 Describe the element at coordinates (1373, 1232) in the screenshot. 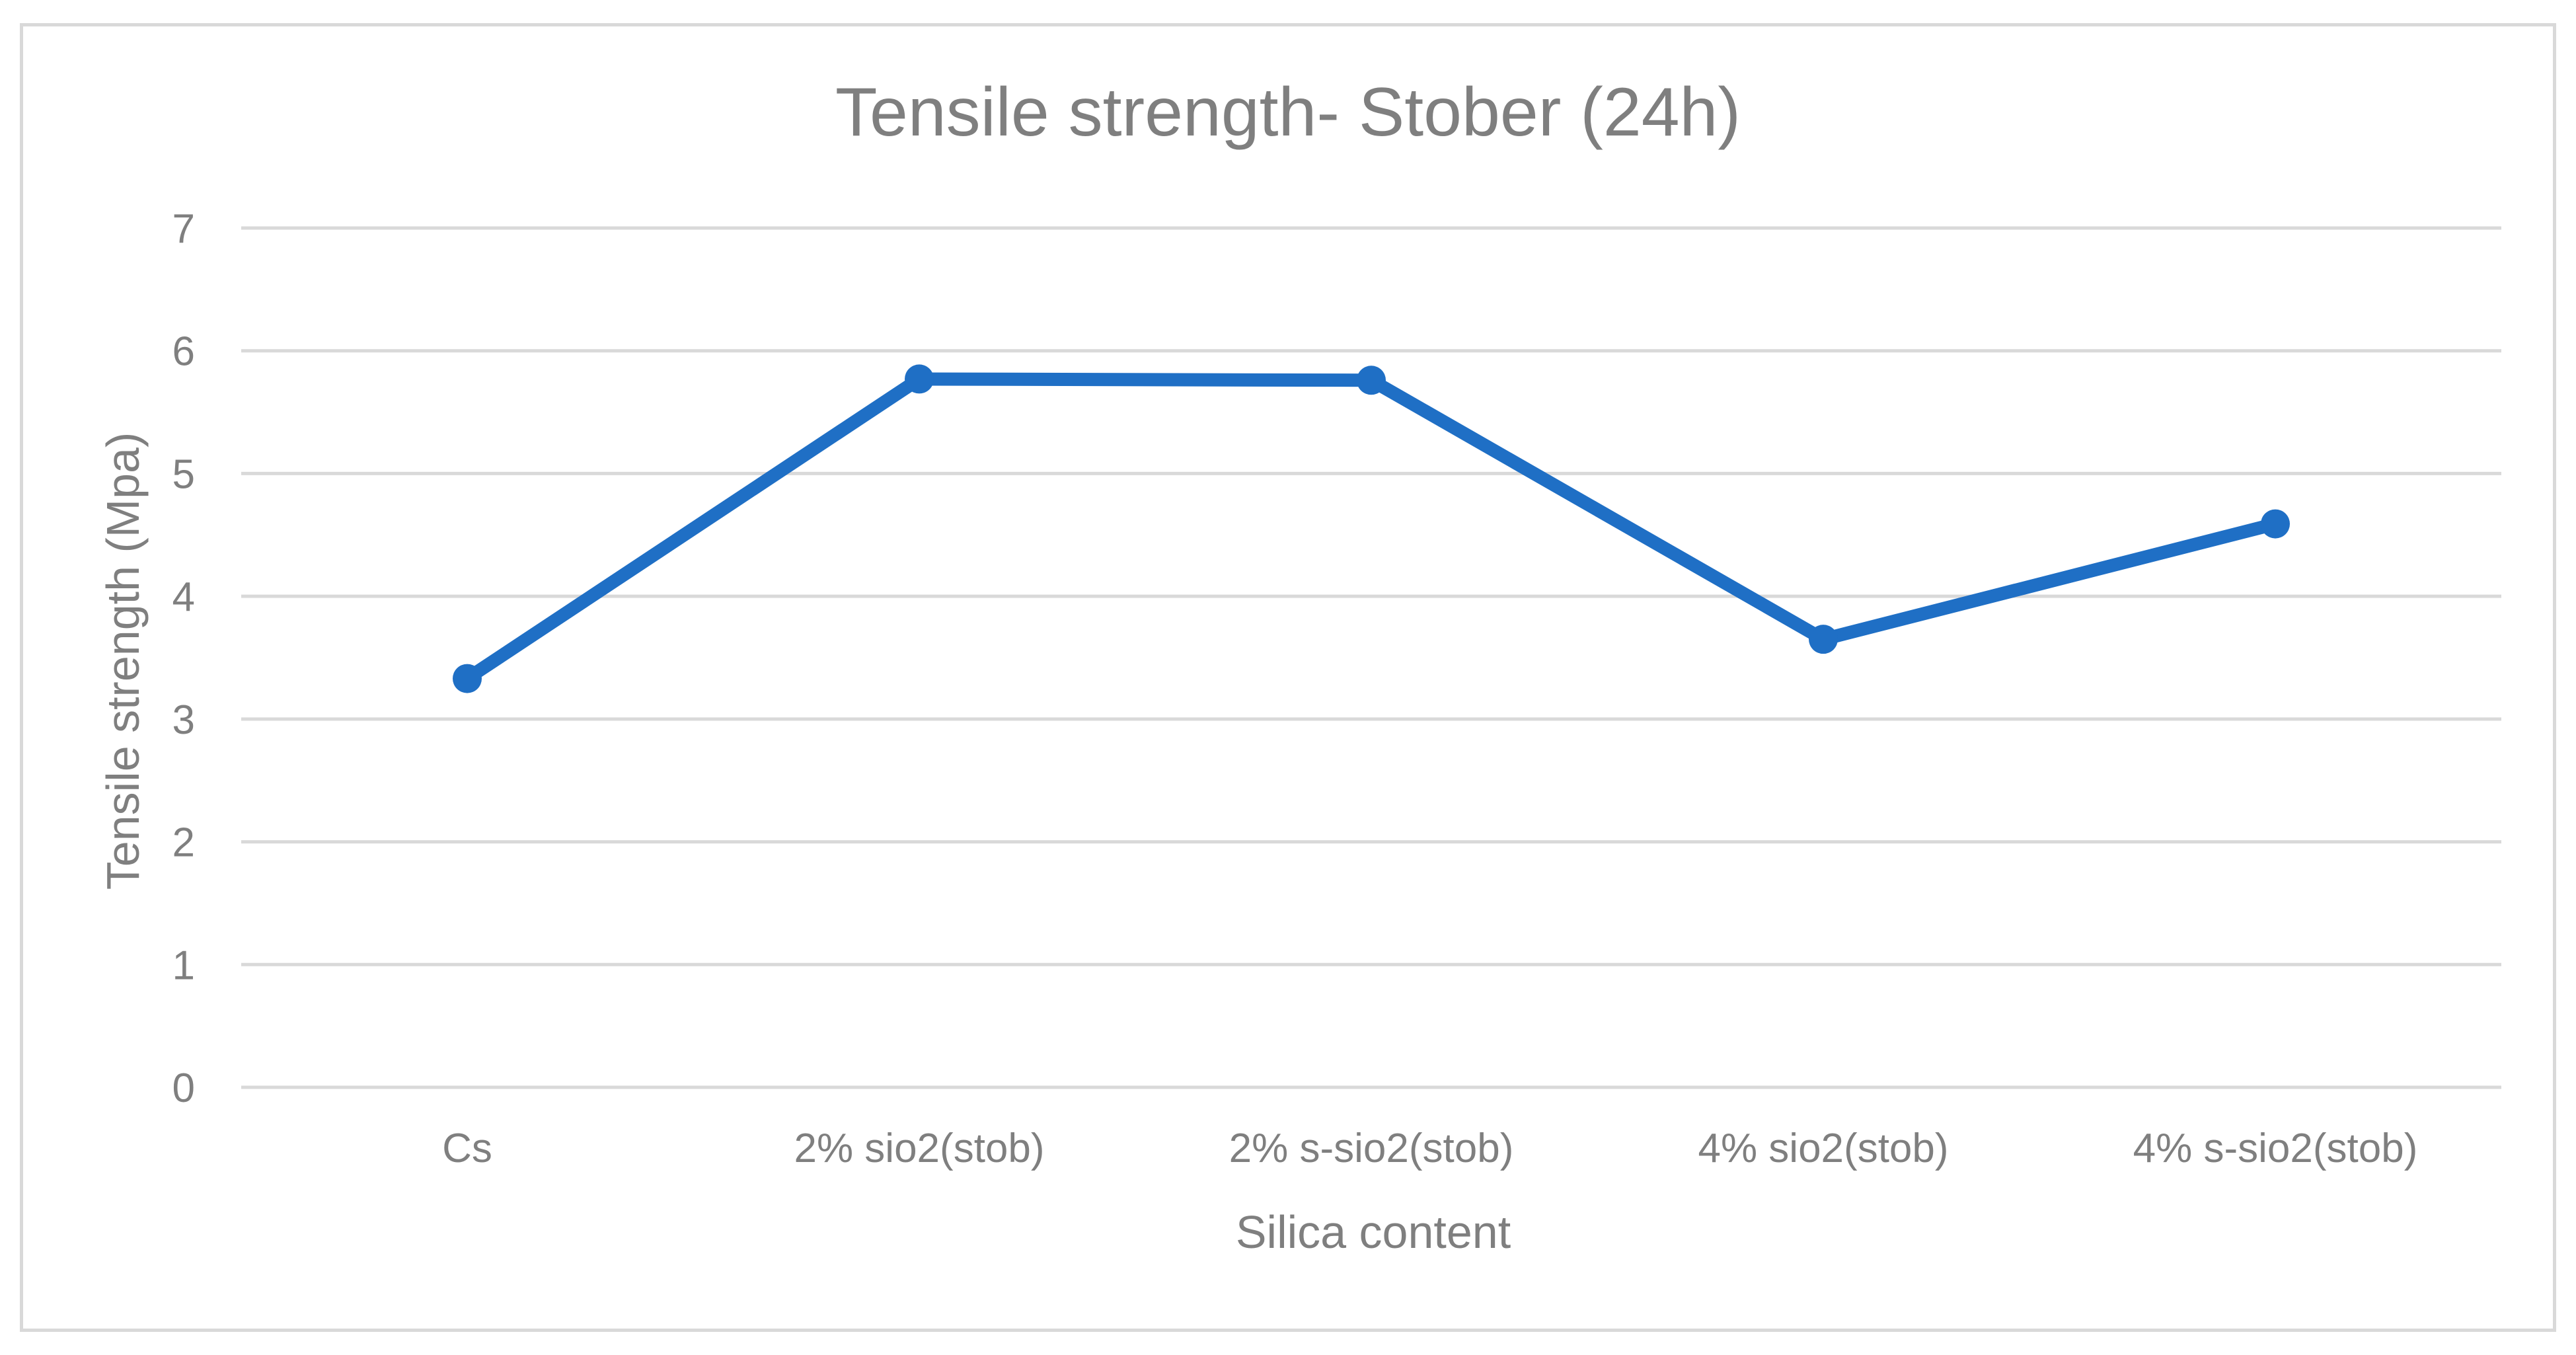

I see `x-axis-title: Silica content` at that location.